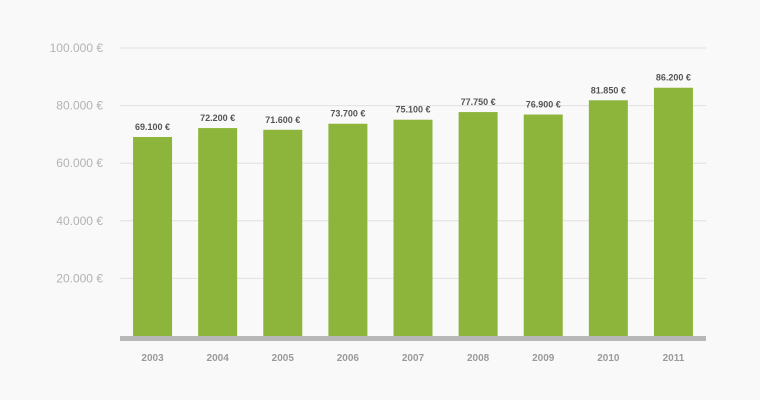  I want to click on x-tick-label: 2011, so click(674, 358).